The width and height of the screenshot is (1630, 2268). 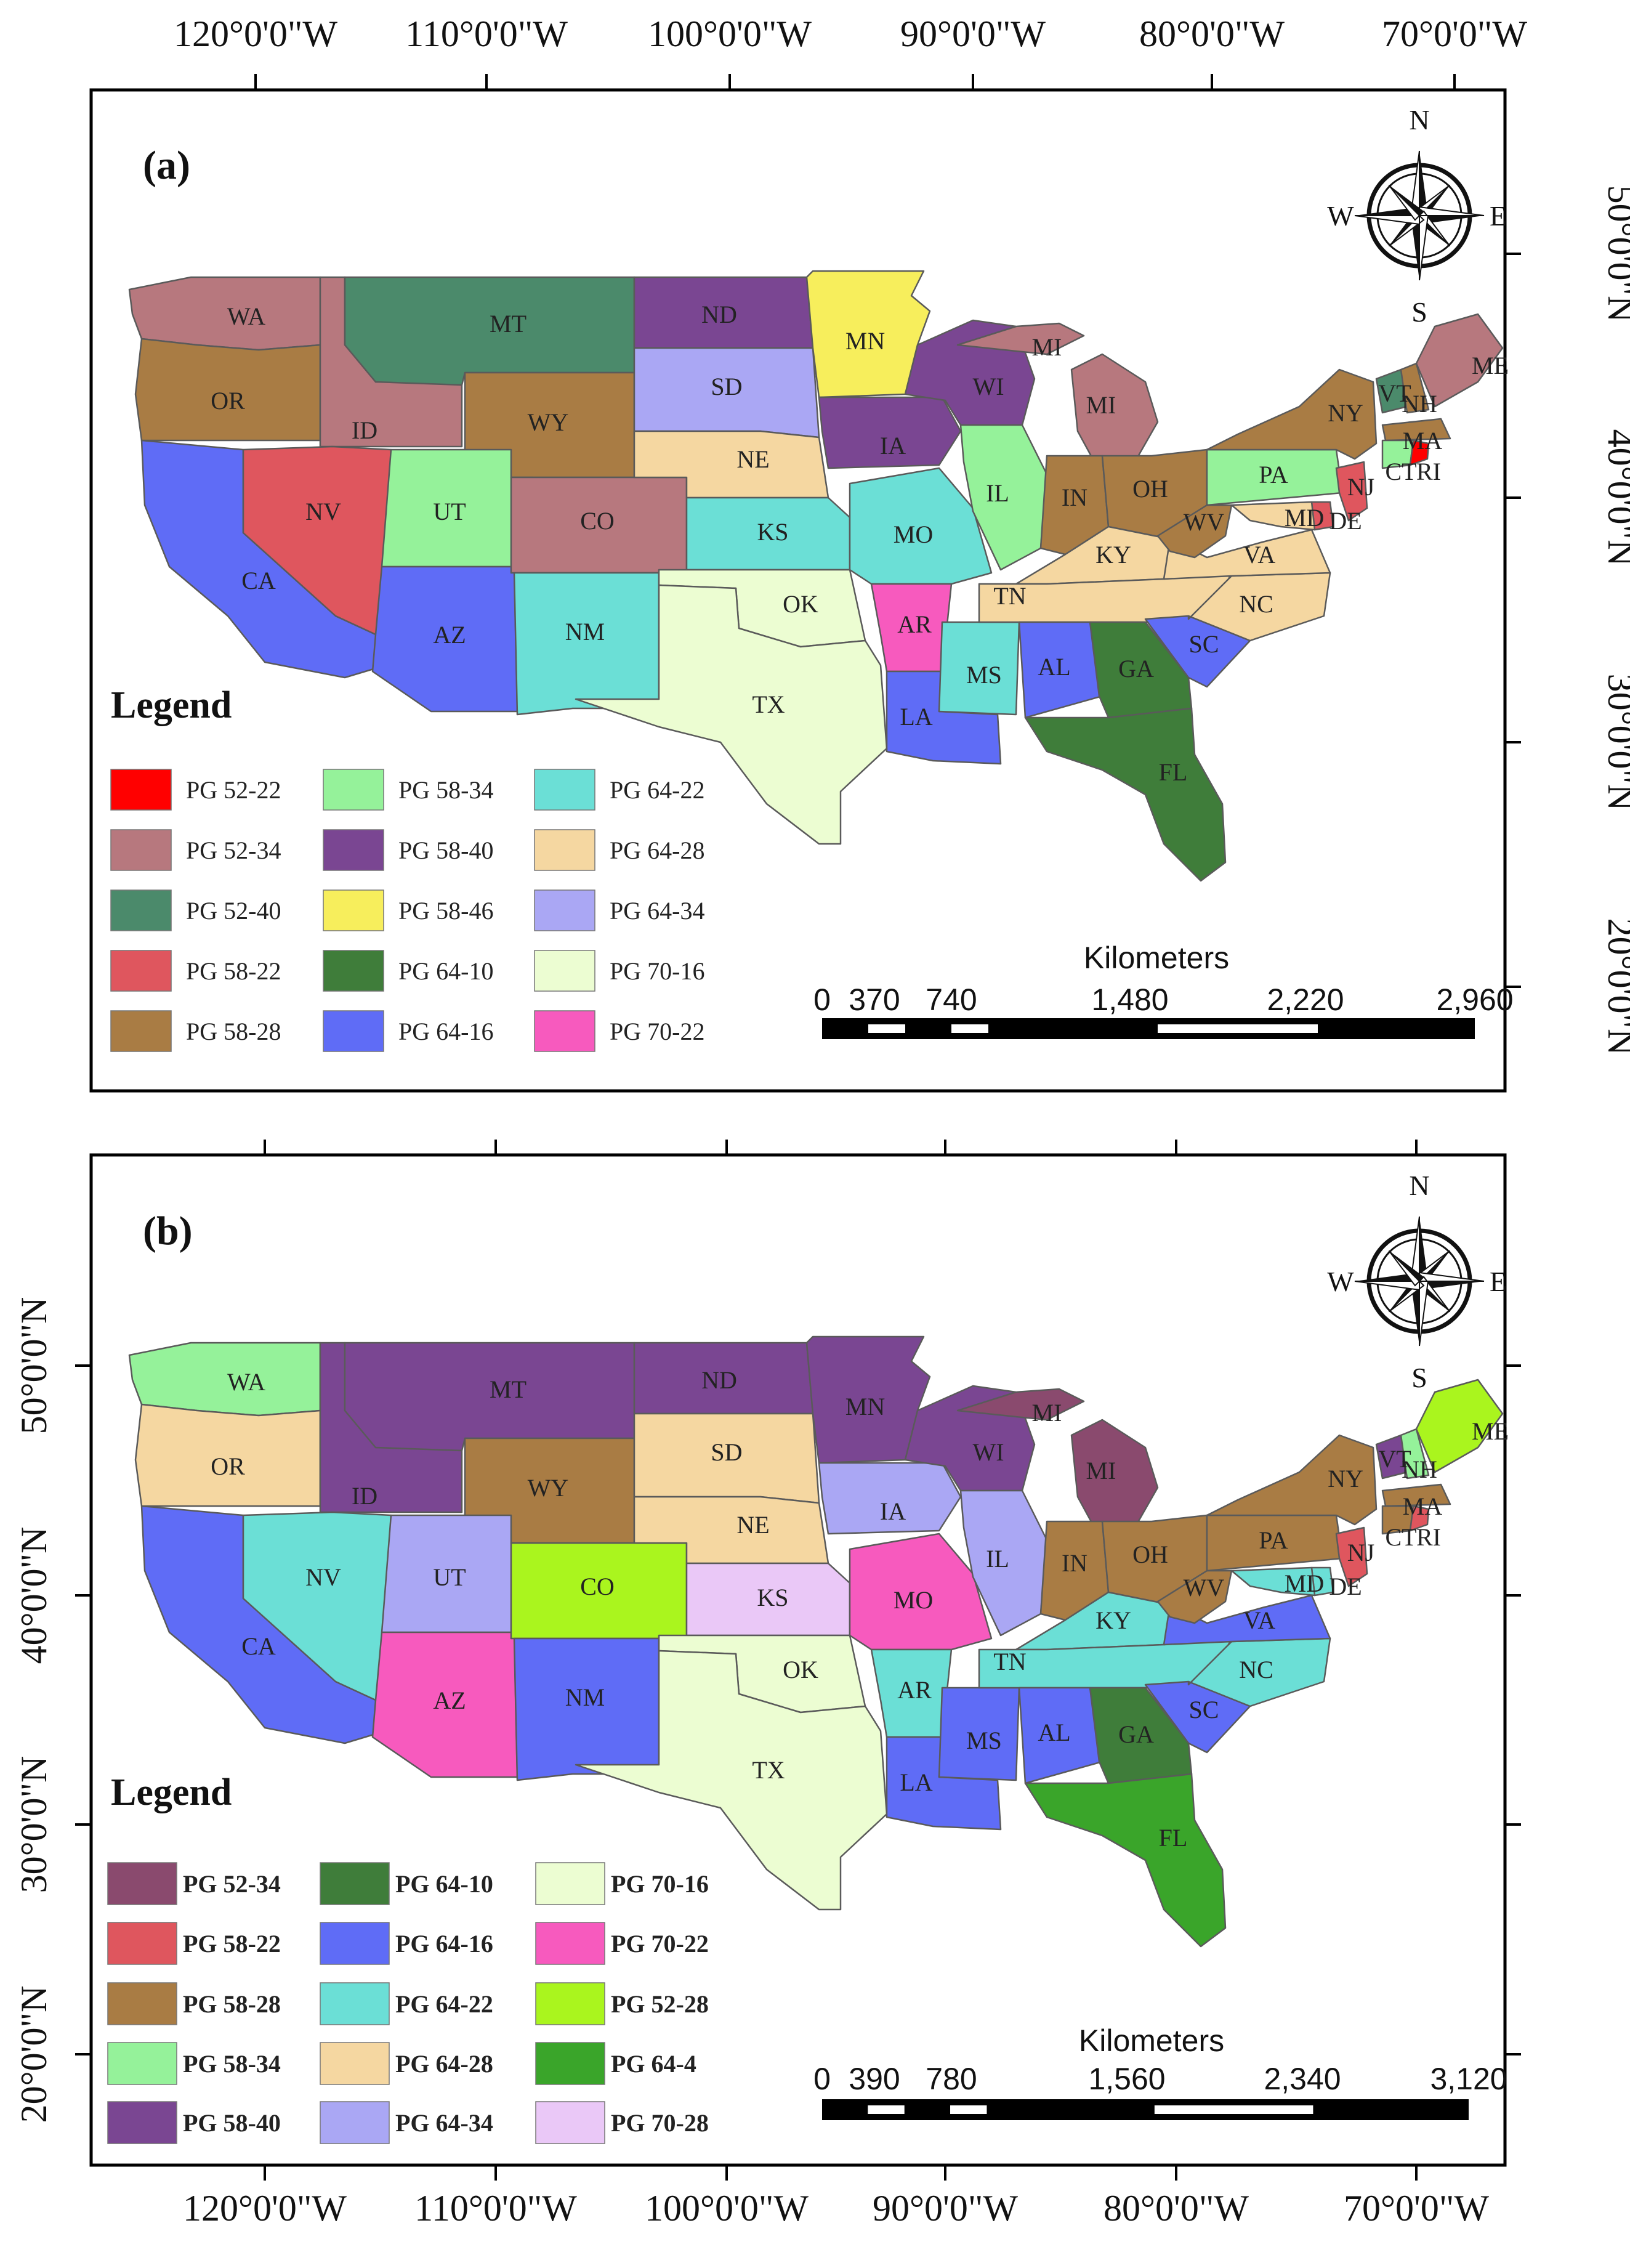 I want to click on top-longitude-label: 110°0'0"W, so click(x=486, y=34).